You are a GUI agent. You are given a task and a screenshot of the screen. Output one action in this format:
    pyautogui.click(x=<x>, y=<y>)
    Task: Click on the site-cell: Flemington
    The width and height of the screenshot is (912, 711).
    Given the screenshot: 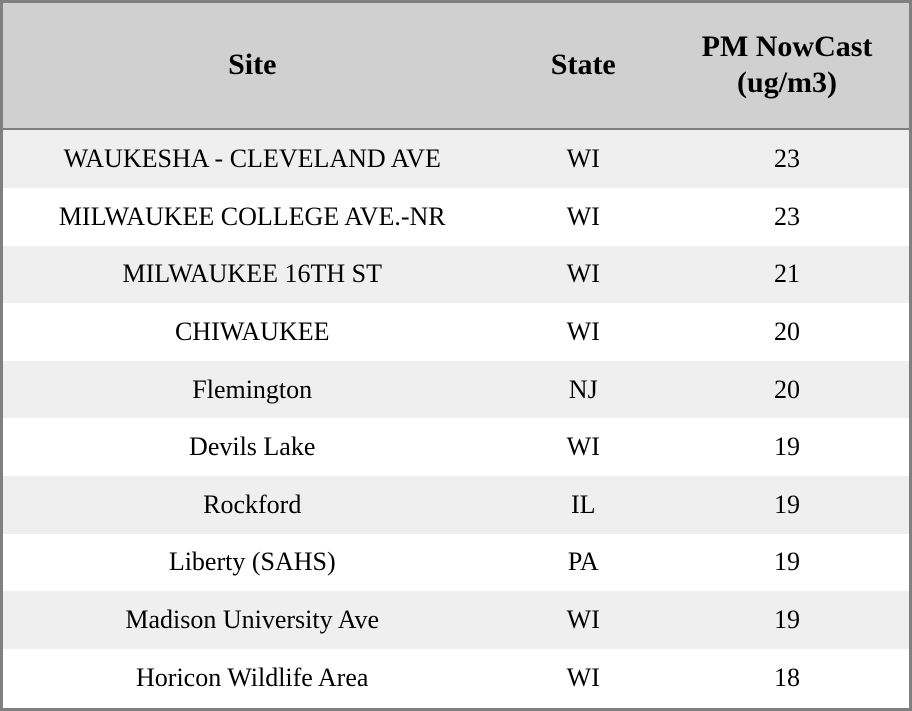 What is the action you would take?
    pyautogui.click(x=251, y=389)
    